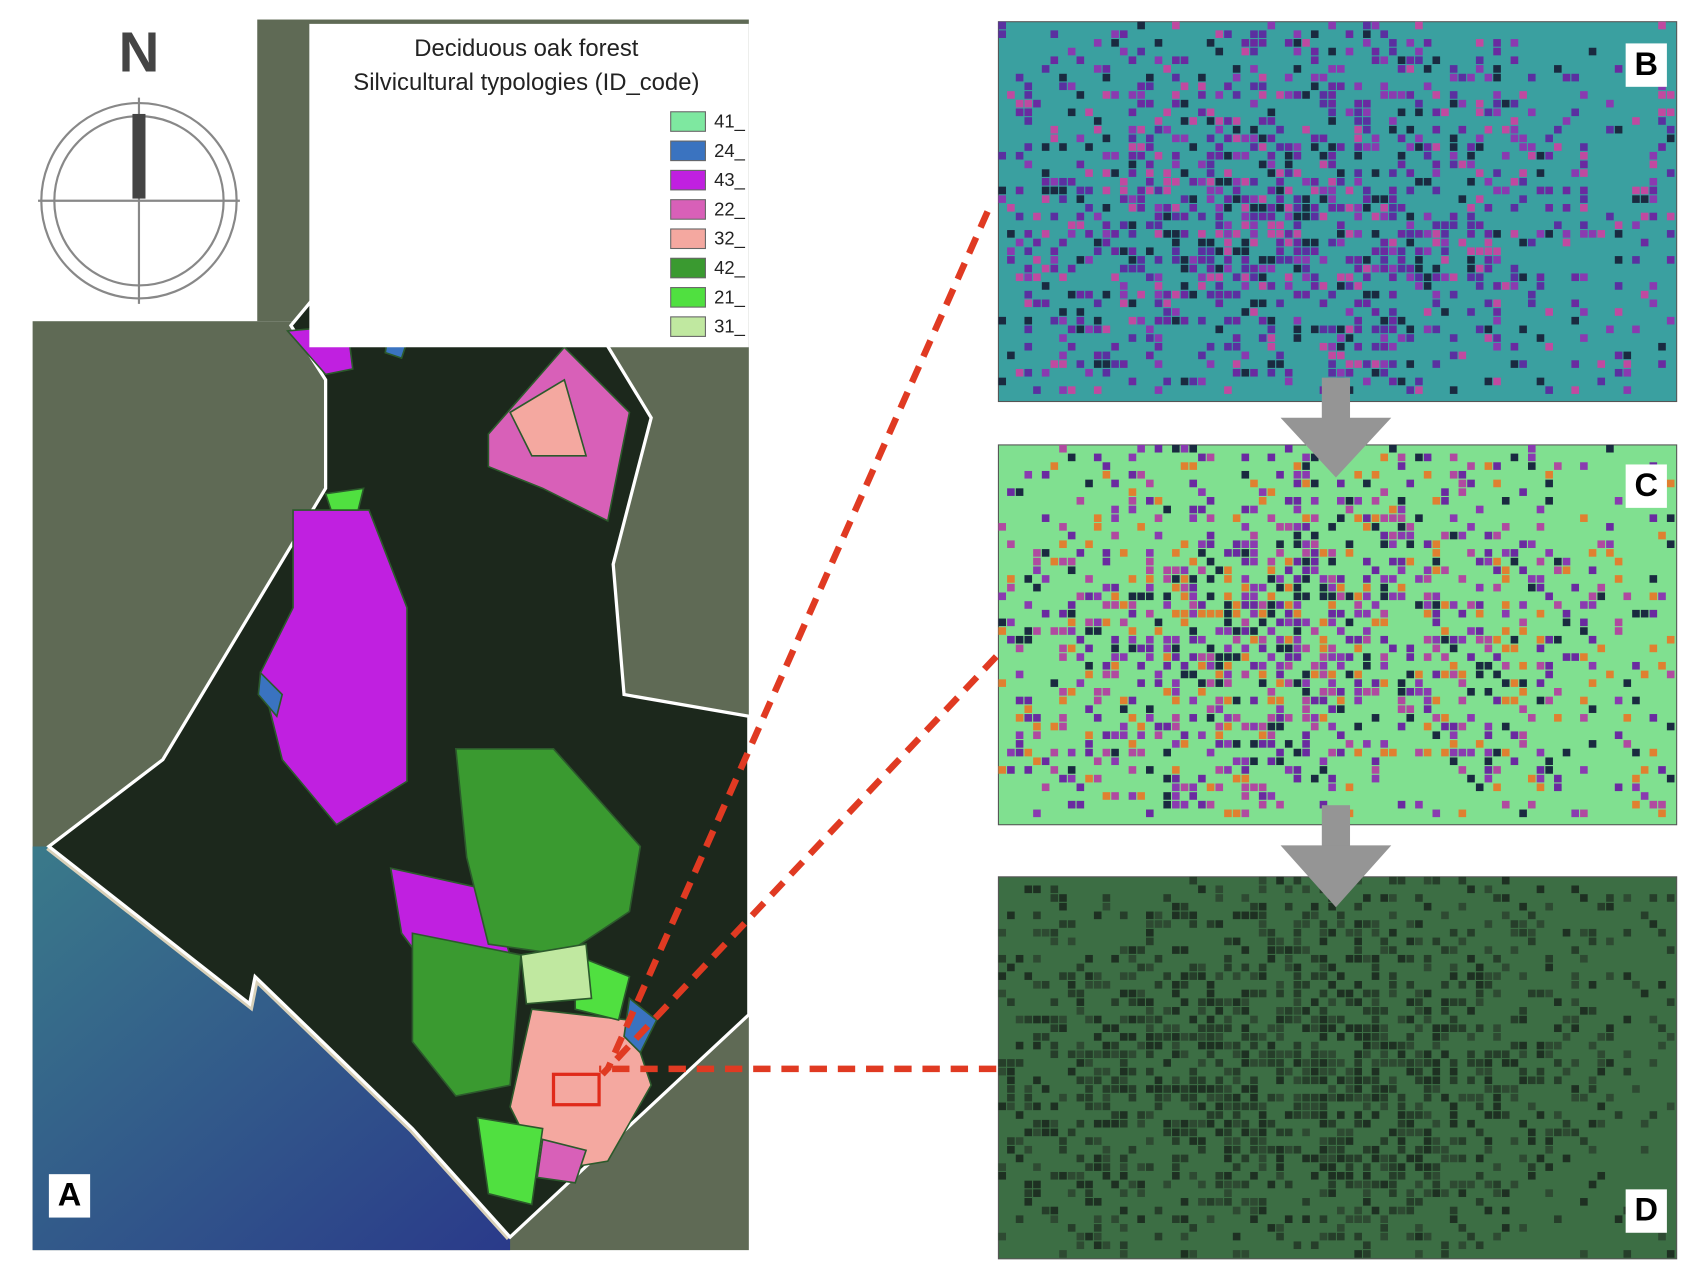 The image size is (1693, 1274). What do you see at coordinates (1337, 635) in the screenshot?
I see `panel-c` at bounding box center [1337, 635].